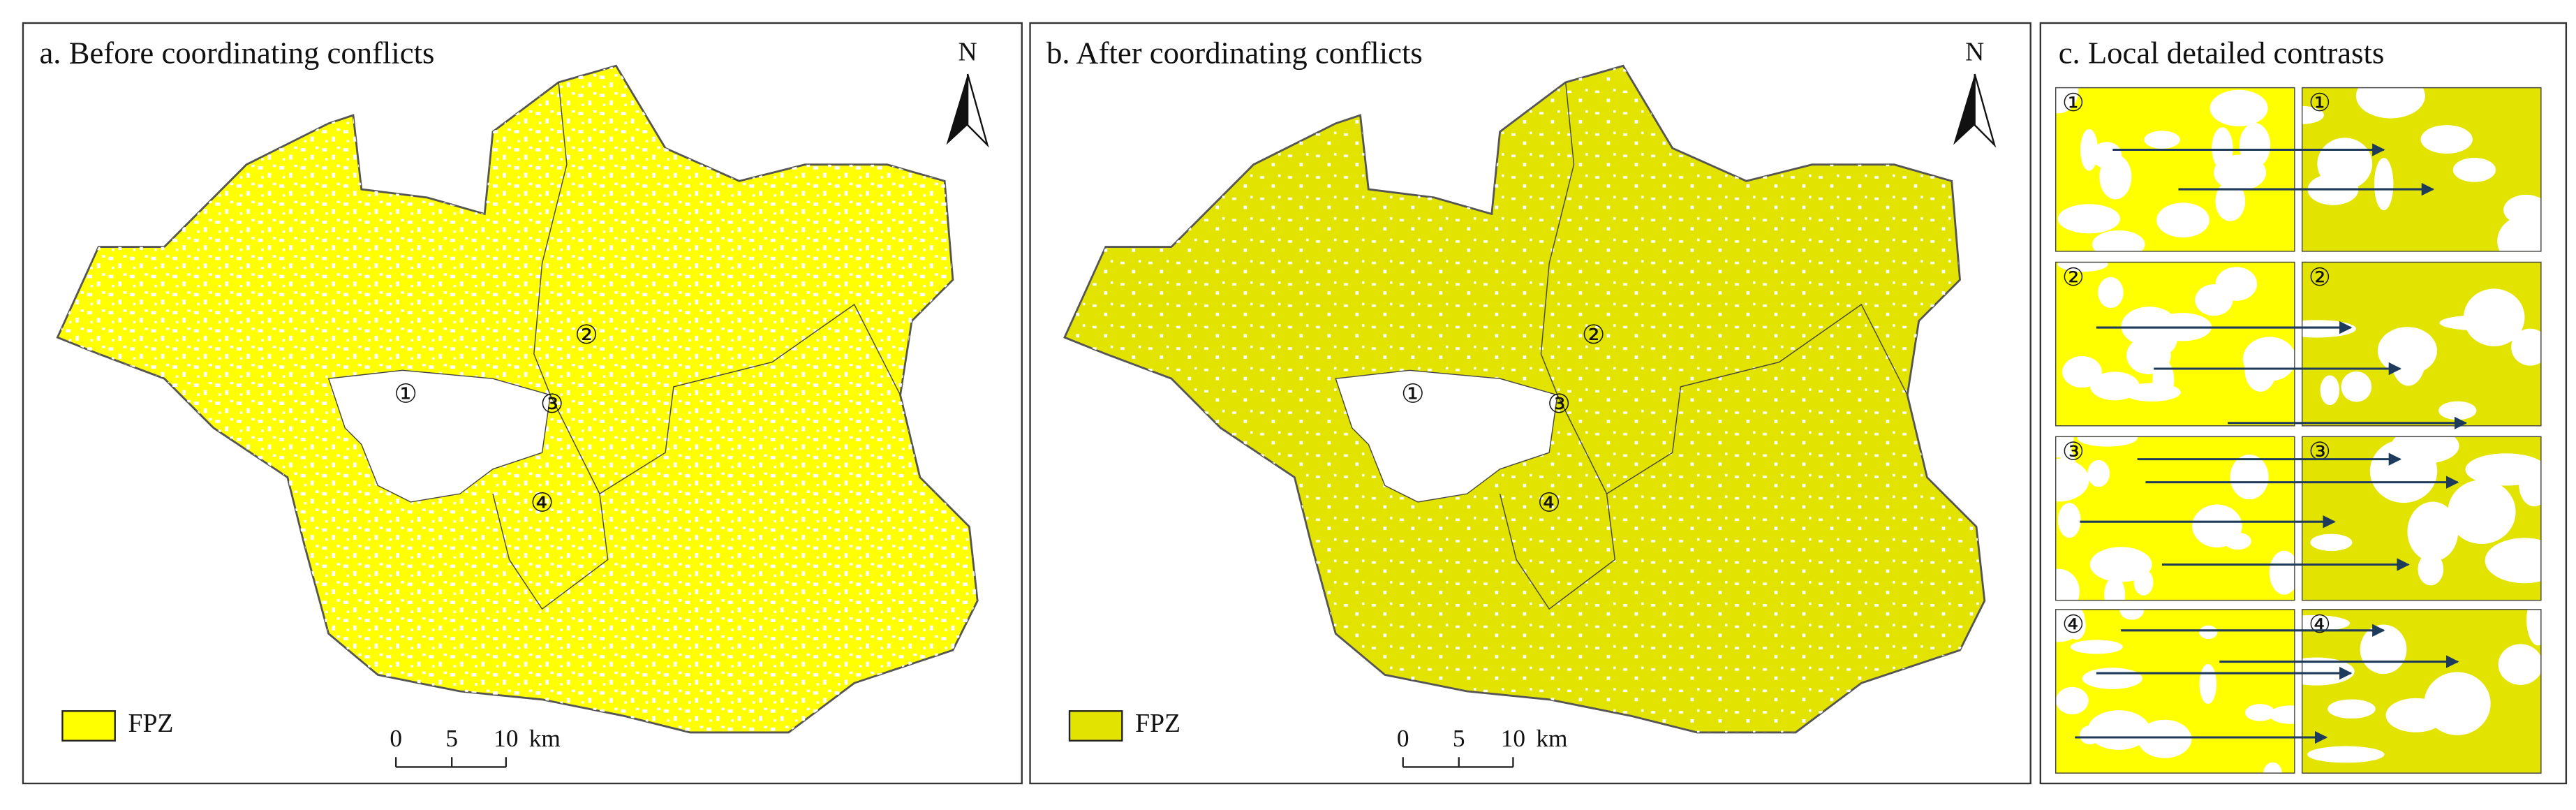 This screenshot has width=2576, height=810. What do you see at coordinates (1234, 52) in the screenshot?
I see `panel-title: b. After coordinating conflicts` at bounding box center [1234, 52].